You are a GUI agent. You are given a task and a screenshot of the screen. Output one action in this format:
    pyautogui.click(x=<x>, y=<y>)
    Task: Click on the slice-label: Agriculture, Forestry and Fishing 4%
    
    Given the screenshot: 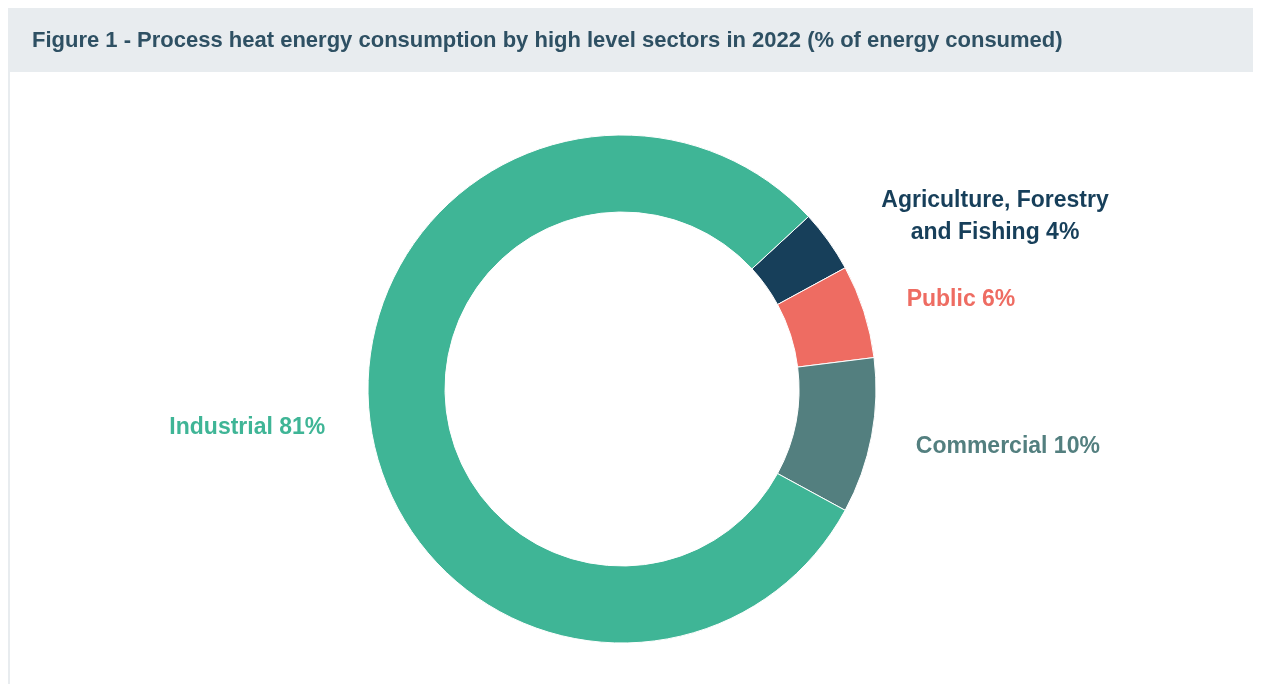 What is the action you would take?
    pyautogui.click(x=995, y=214)
    